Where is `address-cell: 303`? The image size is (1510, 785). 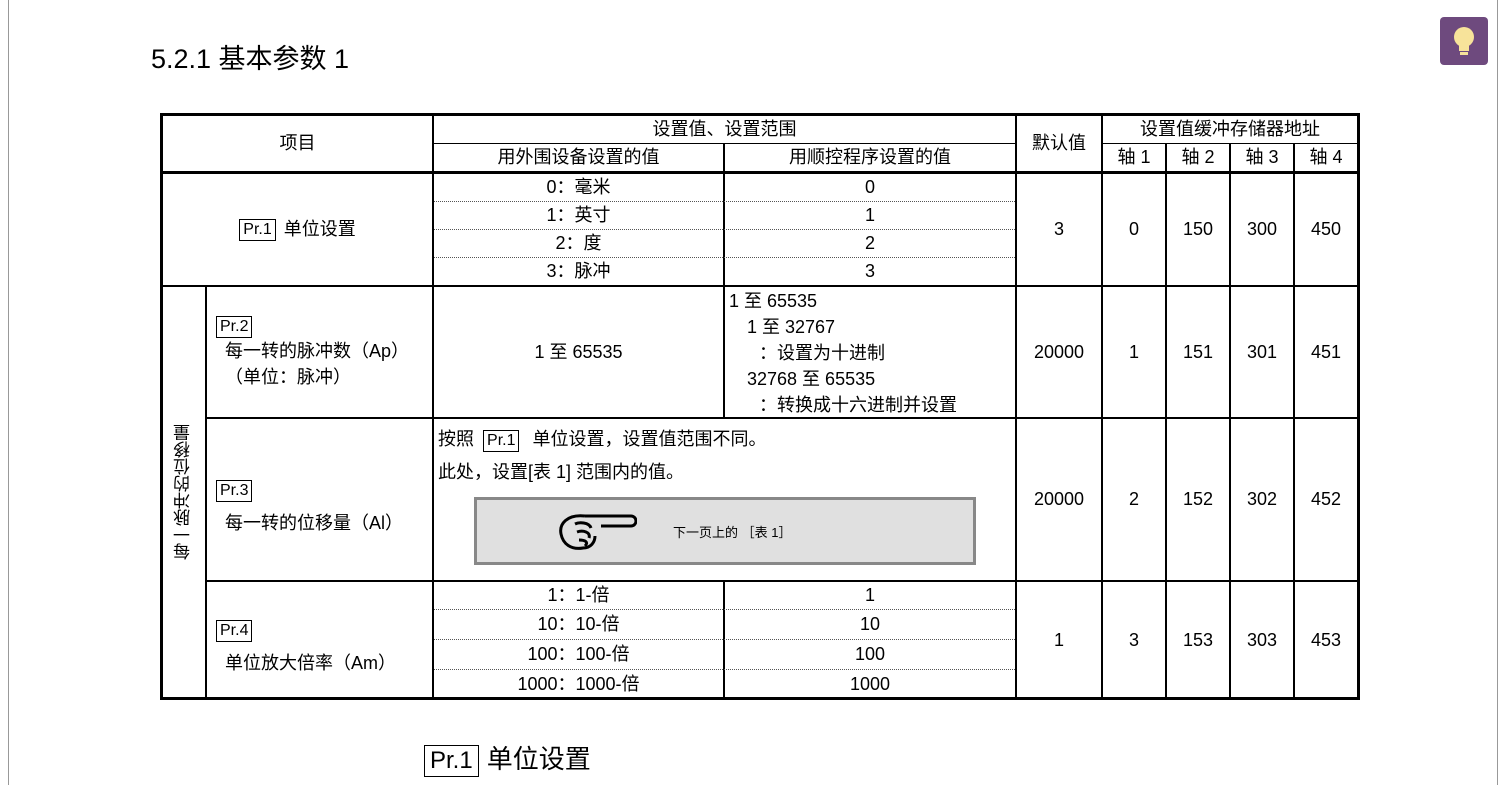
address-cell: 303 is located at coordinates (1262, 639).